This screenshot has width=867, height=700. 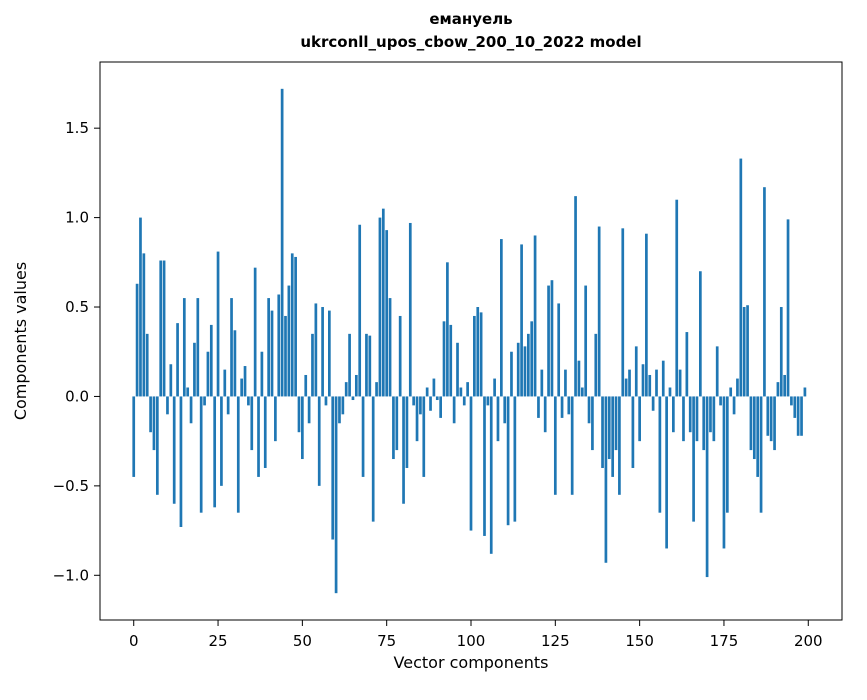 I want to click on y-tick-label: 1.0, so click(x=77, y=218).